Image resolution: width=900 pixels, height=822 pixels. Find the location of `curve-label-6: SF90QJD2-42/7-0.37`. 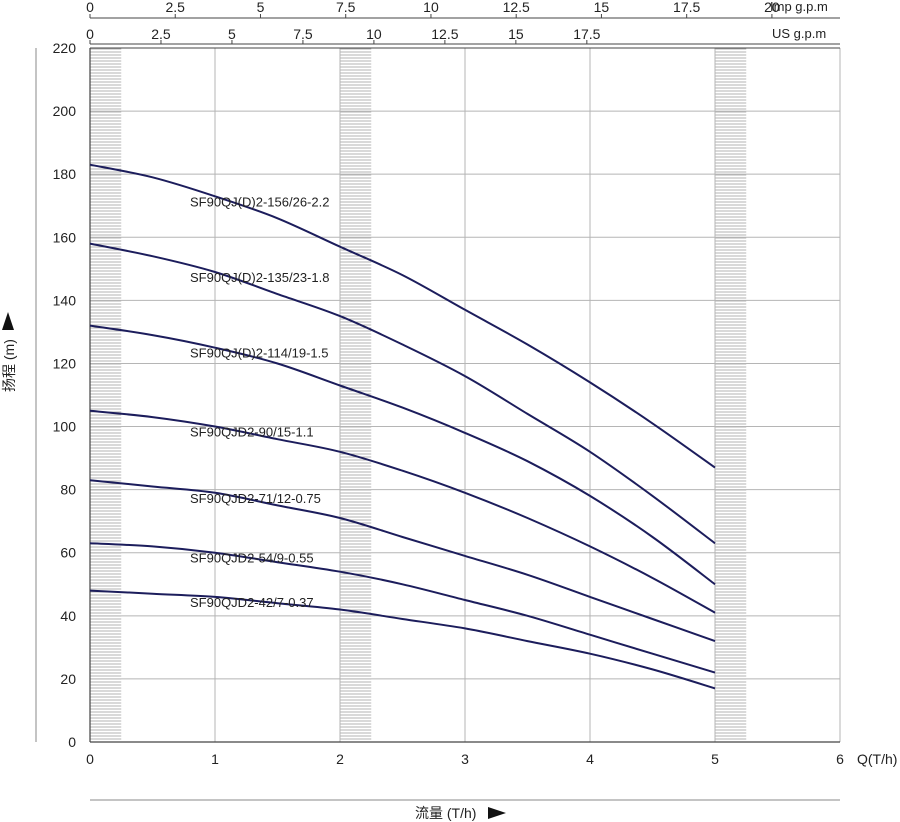

curve-label-6: SF90QJD2-42/7-0.37 is located at coordinates (252, 602).